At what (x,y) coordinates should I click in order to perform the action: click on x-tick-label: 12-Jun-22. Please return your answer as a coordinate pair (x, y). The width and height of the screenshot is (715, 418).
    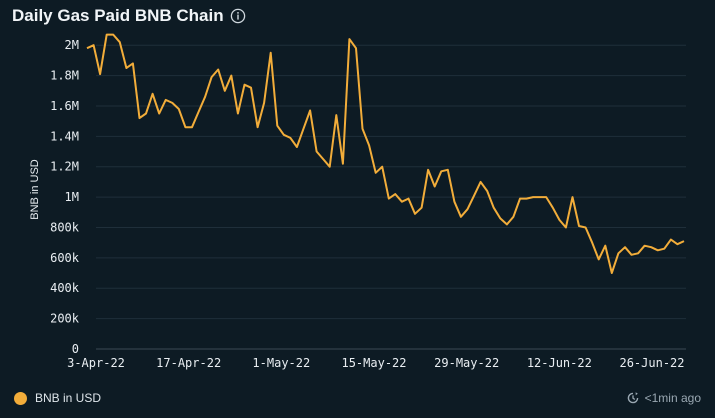
    Looking at the image, I should click on (559, 363).